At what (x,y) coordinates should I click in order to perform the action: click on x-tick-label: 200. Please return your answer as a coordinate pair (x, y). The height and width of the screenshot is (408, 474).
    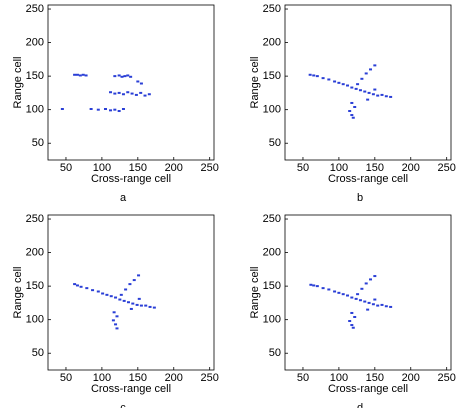
    Looking at the image, I should click on (174, 168).